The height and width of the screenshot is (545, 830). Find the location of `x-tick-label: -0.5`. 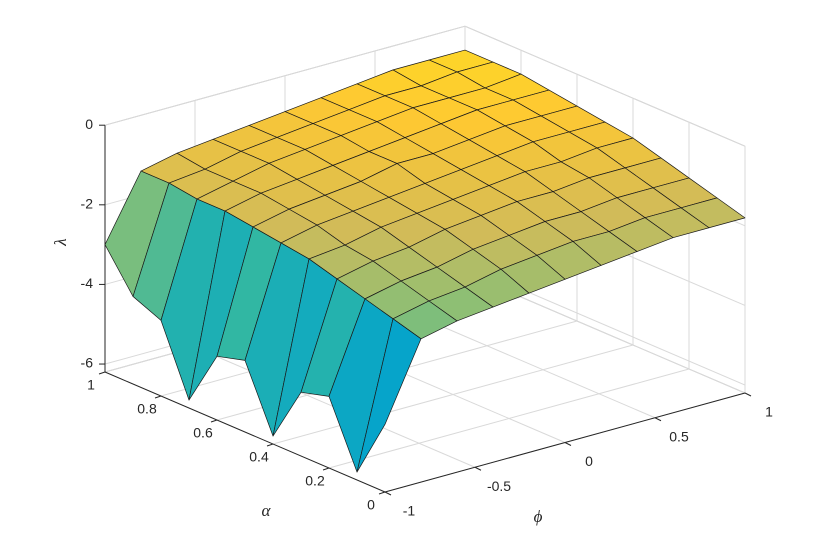

x-tick-label: -0.5 is located at coordinates (499, 486).